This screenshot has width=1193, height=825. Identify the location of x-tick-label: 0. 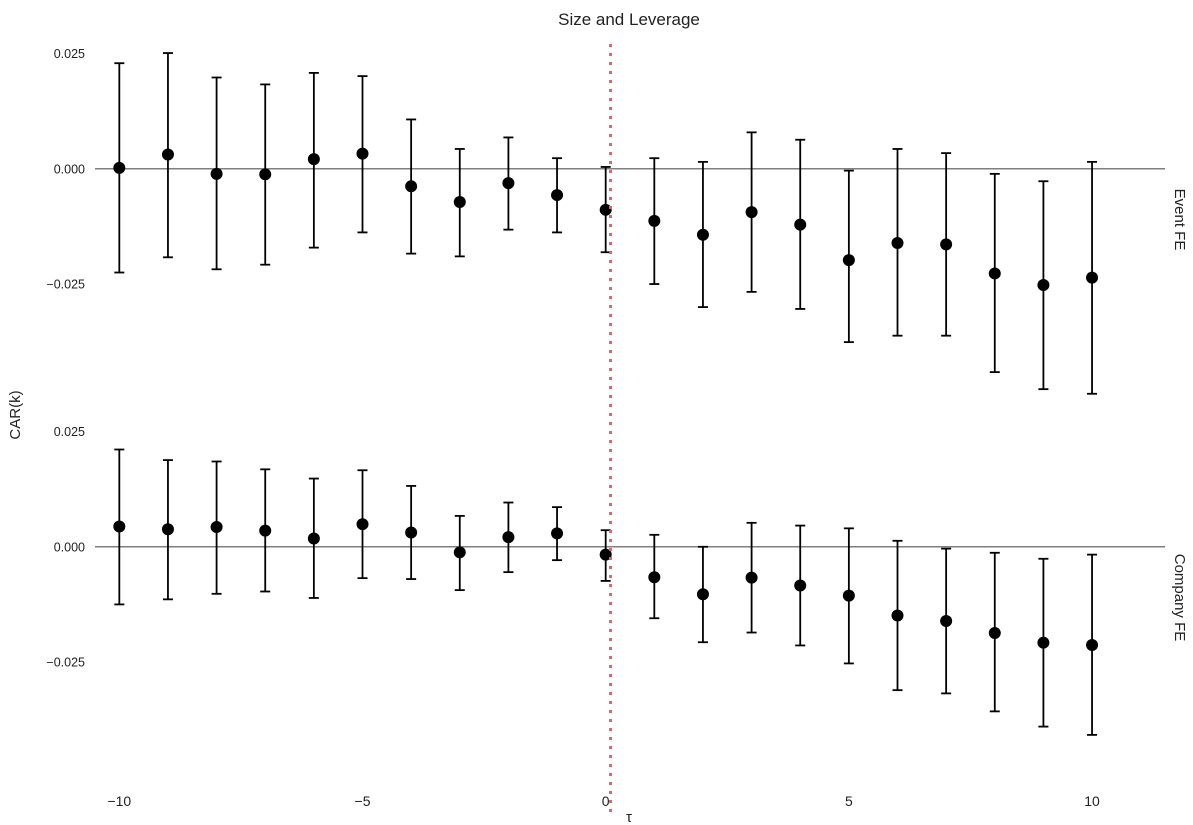
(606, 801).